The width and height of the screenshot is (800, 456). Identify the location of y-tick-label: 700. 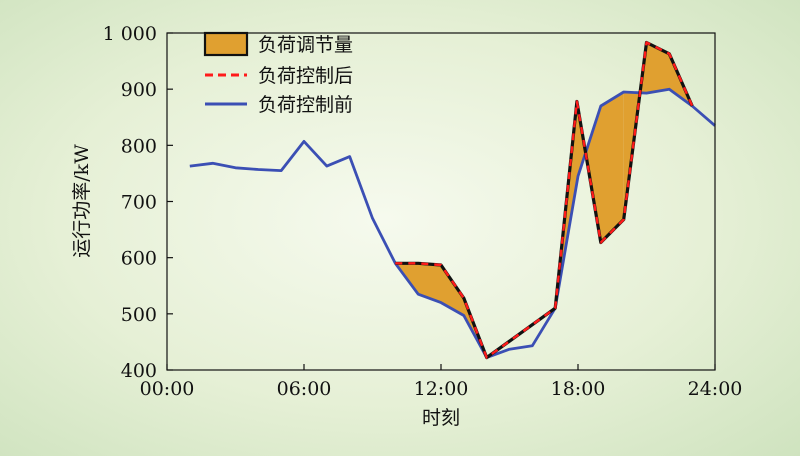
(139, 203).